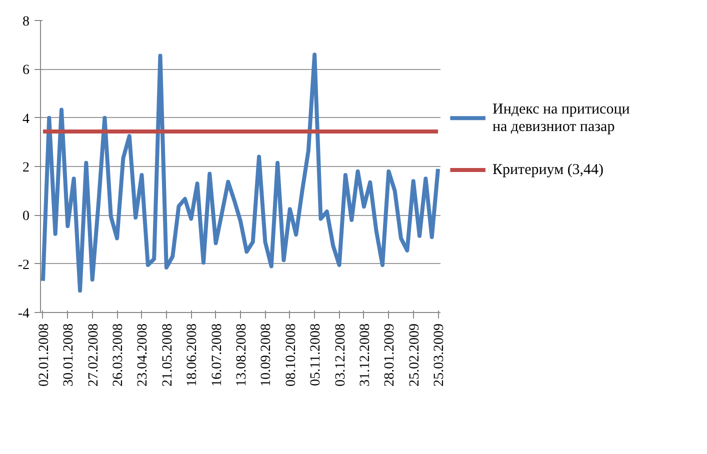 The image size is (707, 454). What do you see at coordinates (26, 216) in the screenshot?
I see `y-tick-label: 0` at bounding box center [26, 216].